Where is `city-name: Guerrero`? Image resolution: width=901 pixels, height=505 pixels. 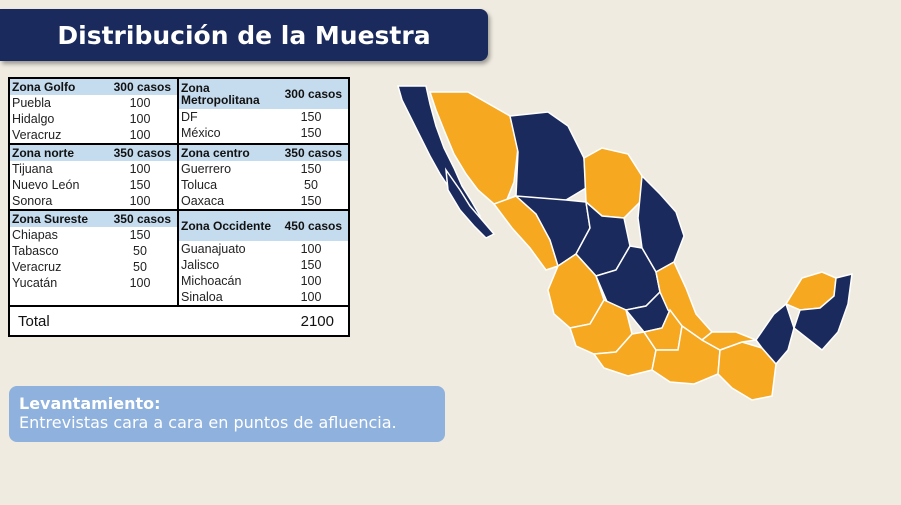 city-name: Guerrero is located at coordinates (206, 169).